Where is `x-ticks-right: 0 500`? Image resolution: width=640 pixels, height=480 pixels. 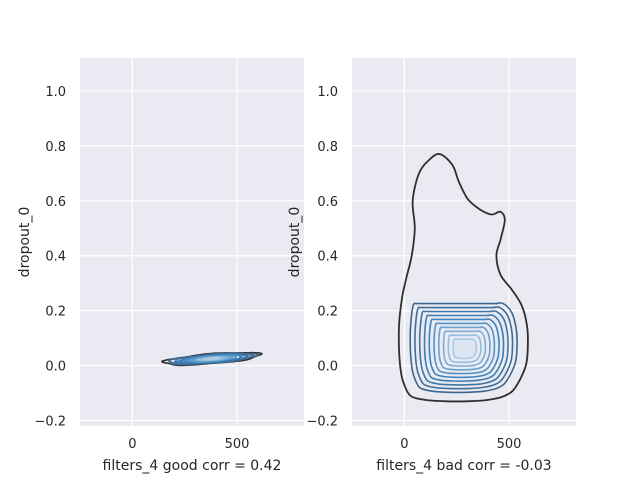
x-ticks-right: 0 500 is located at coordinates (460, 444).